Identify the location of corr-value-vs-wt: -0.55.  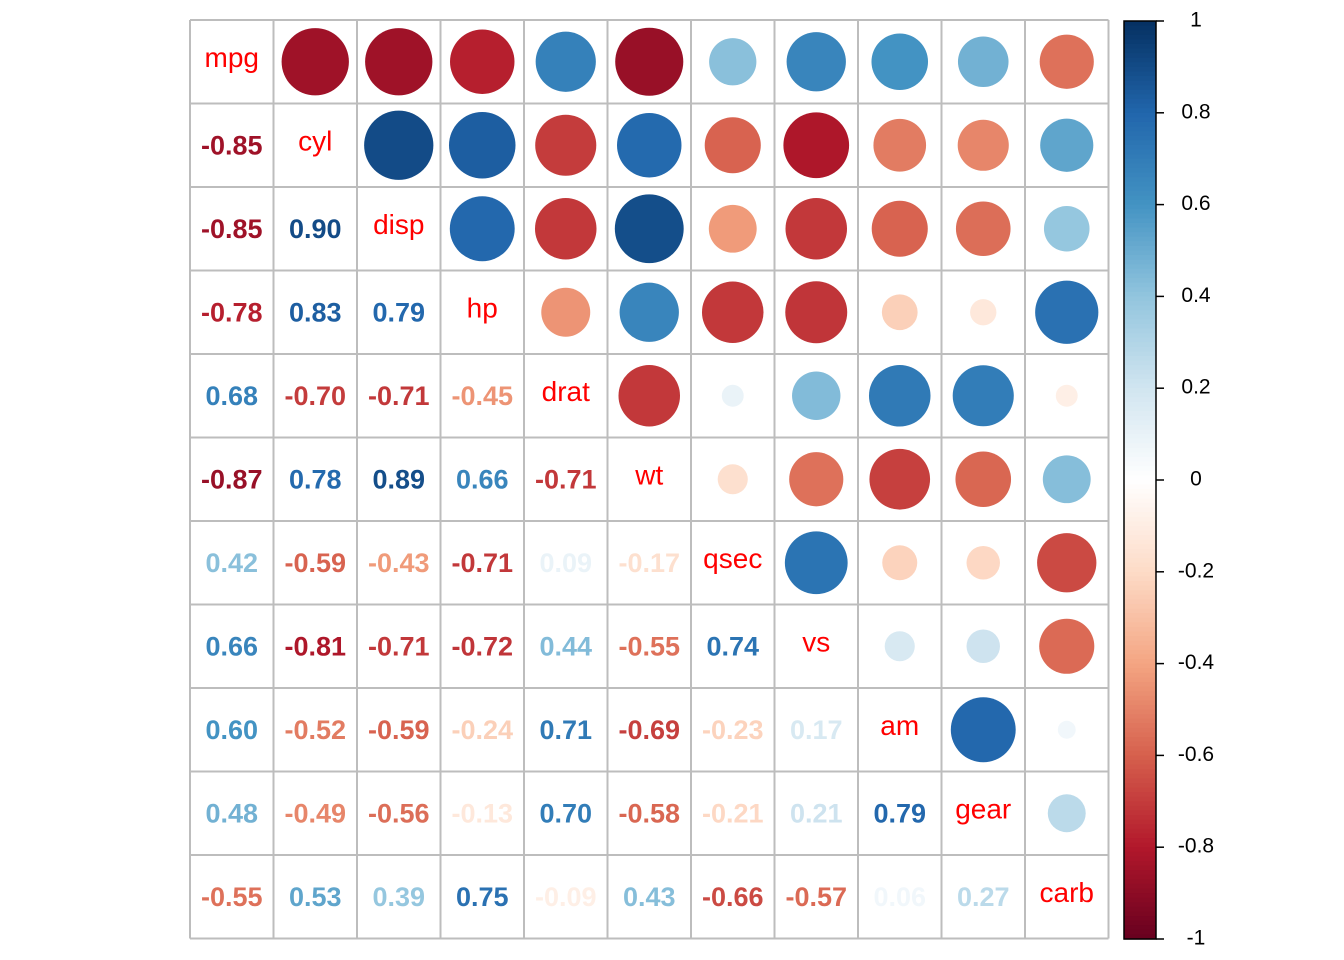
(649, 646).